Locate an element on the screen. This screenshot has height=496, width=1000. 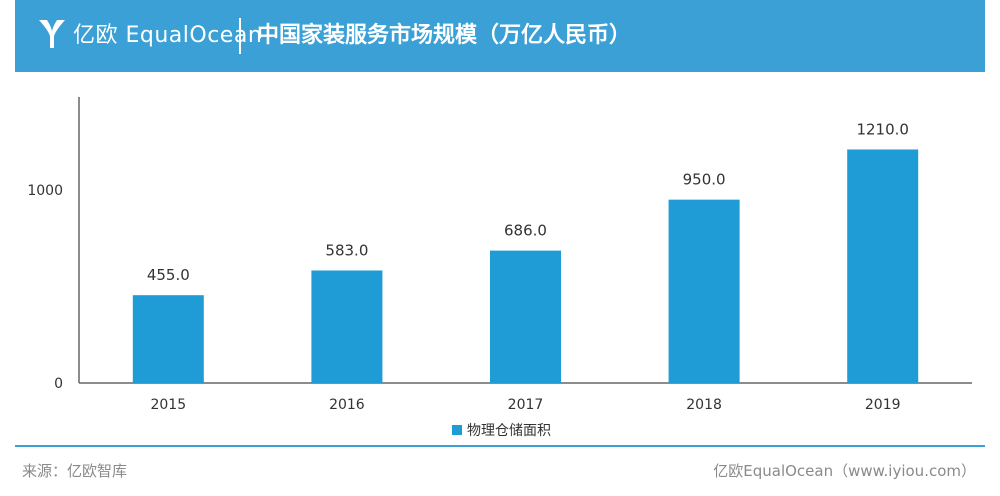
data-label-2017: 686.0 is located at coordinates (525, 231).